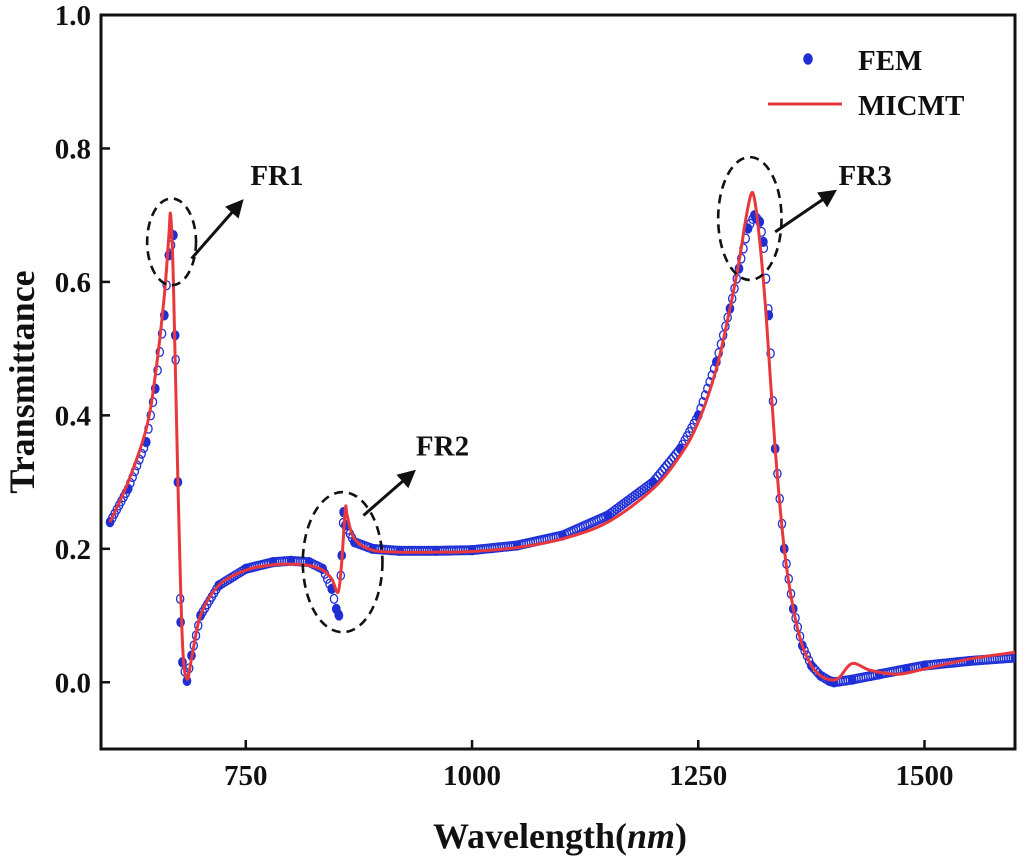 The width and height of the screenshot is (1020, 866). I want to click on annotation-fr1: FR1, so click(224, 223).